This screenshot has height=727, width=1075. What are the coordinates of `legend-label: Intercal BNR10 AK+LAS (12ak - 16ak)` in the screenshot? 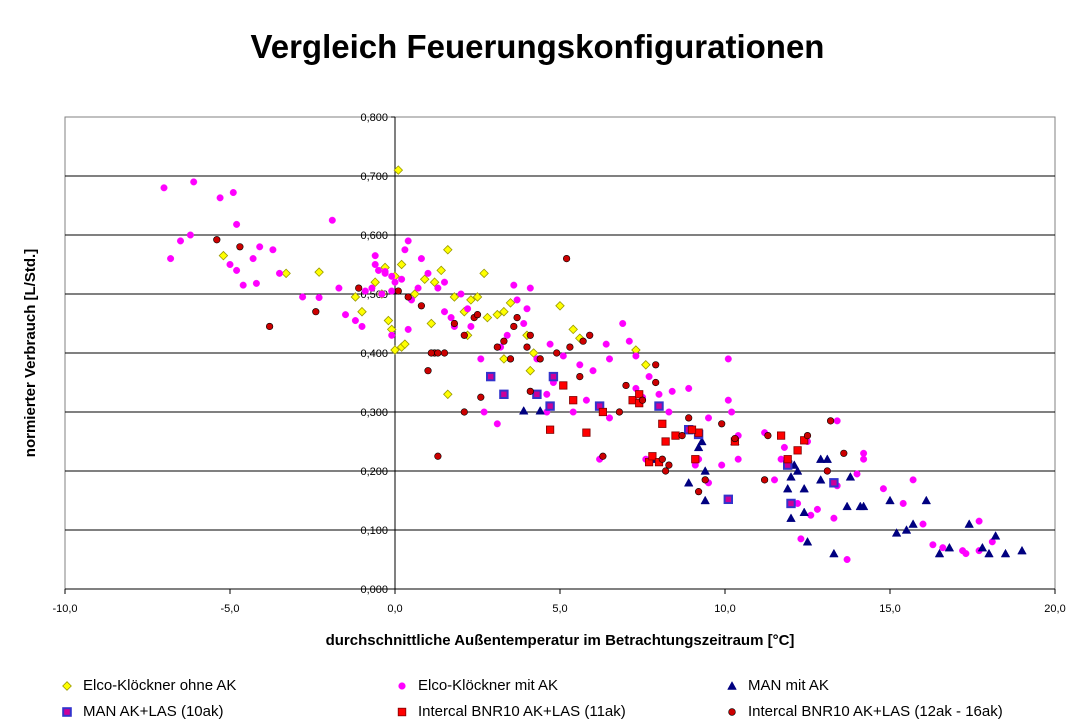 It's located at (875, 711).